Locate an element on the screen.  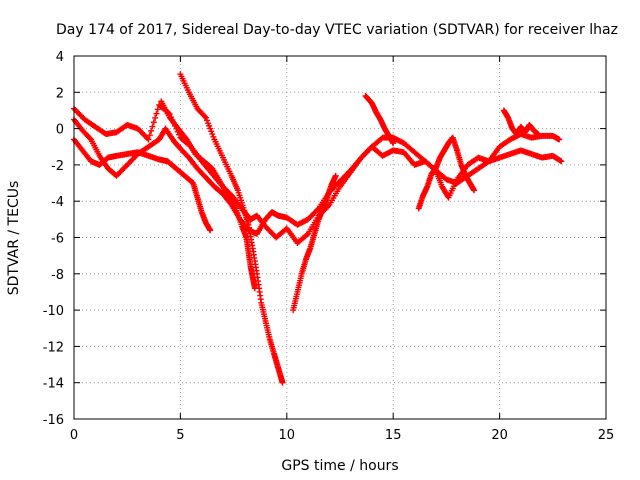
x-tick-label: 0 is located at coordinates (74, 435).